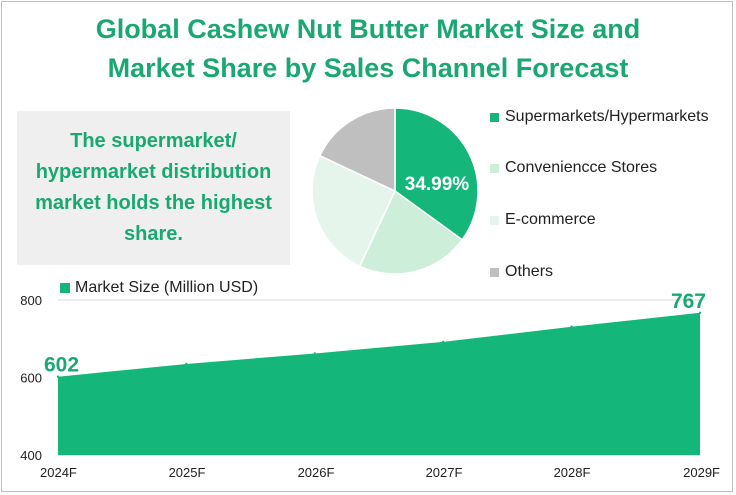 Image resolution: width=736 pixels, height=495 pixels. Describe the element at coordinates (31, 300) in the screenshot. I see `y-tick-label-800: 800` at that location.